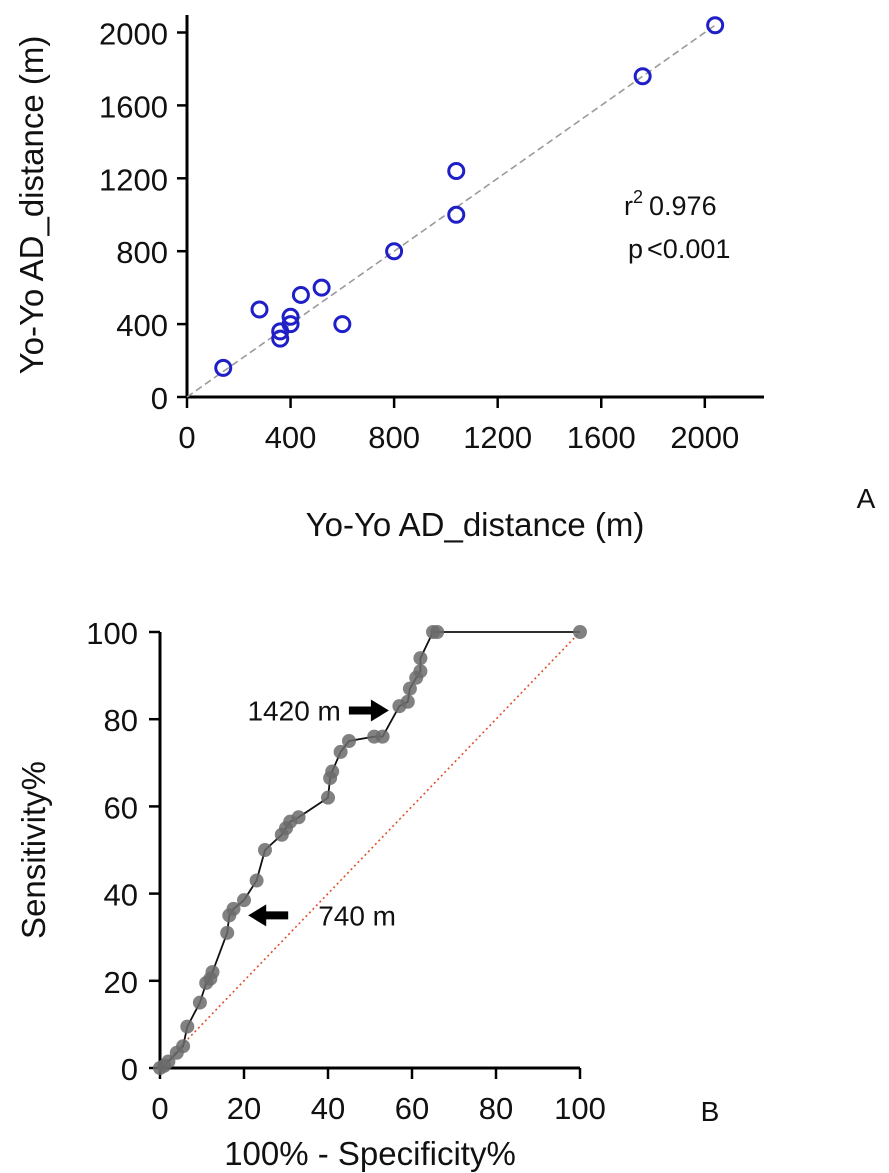  What do you see at coordinates (159, 1108) in the screenshot?
I see `panel-b-x-tick-label: 0` at bounding box center [159, 1108].